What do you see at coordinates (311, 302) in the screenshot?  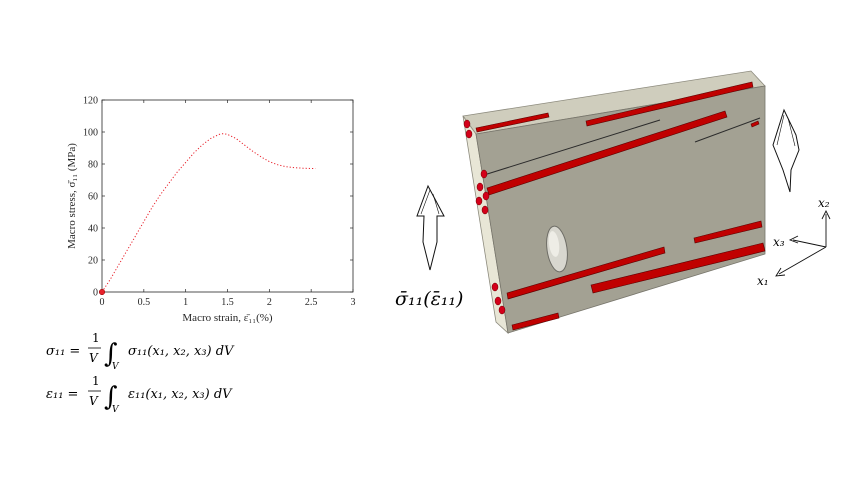 I see `x-tick-label: 2.5` at bounding box center [311, 302].